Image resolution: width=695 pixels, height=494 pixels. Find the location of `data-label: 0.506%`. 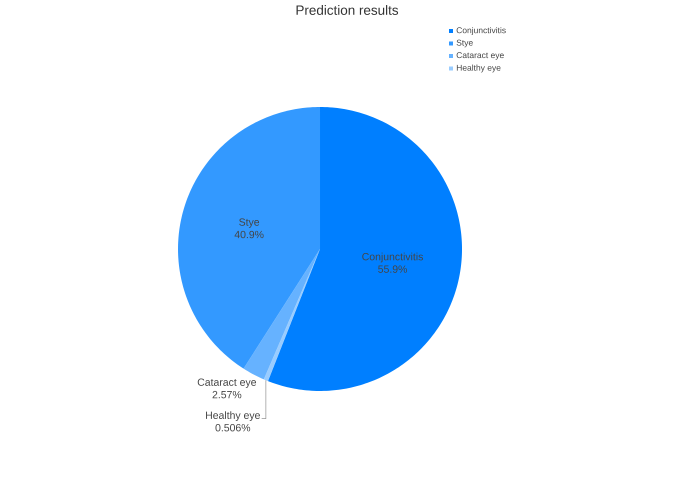

data-label: 0.506% is located at coordinates (232, 428).